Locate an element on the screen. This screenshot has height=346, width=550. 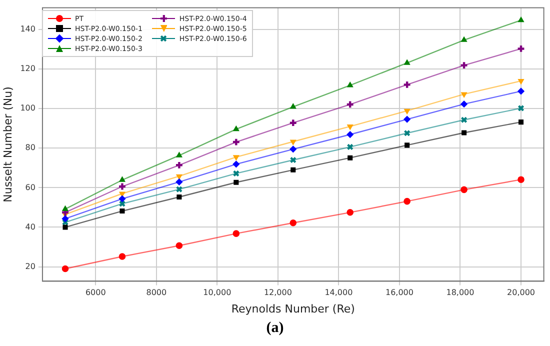
x-tick-label: 12,000 is located at coordinates (278, 293).